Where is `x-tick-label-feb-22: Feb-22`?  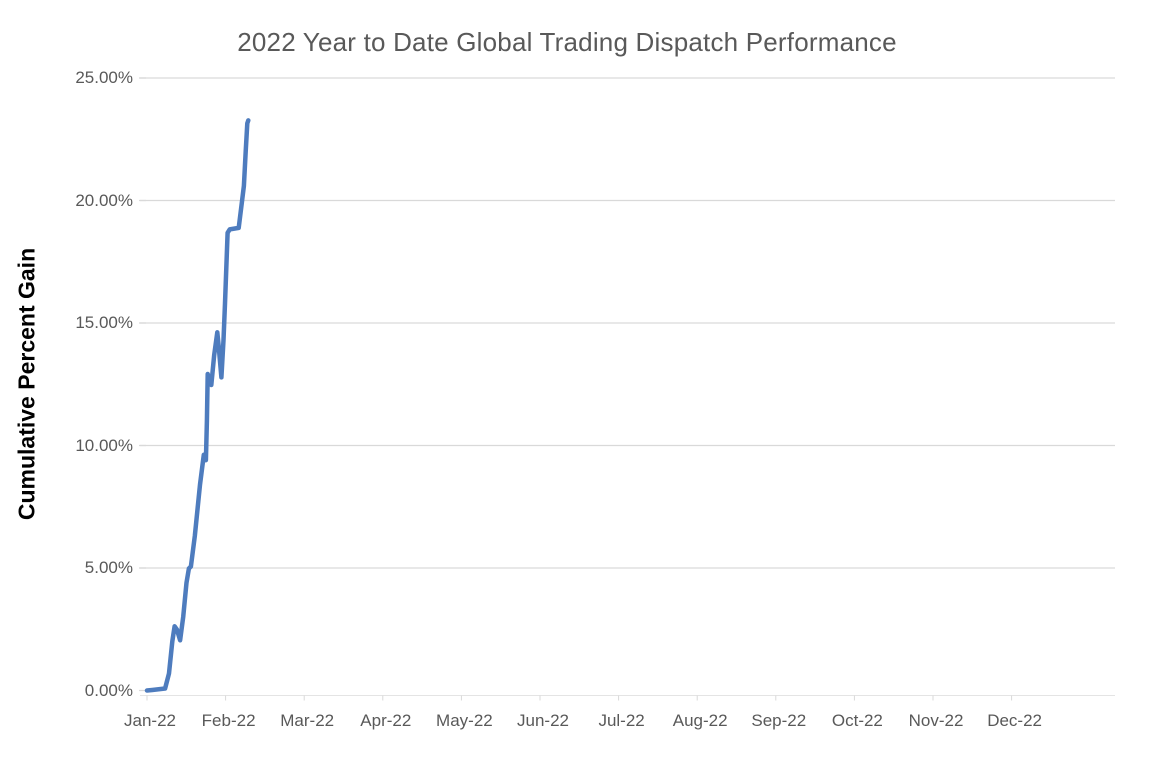 x-tick-label-feb-22: Feb-22 is located at coordinates (228, 720).